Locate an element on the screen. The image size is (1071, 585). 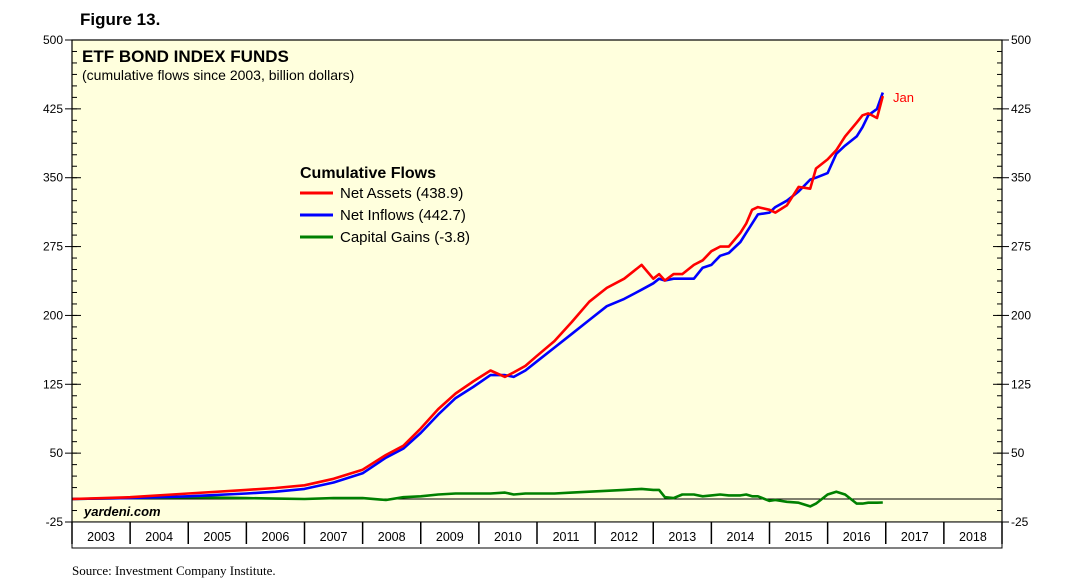
x-year-label: 2009 is located at coordinates (450, 537).